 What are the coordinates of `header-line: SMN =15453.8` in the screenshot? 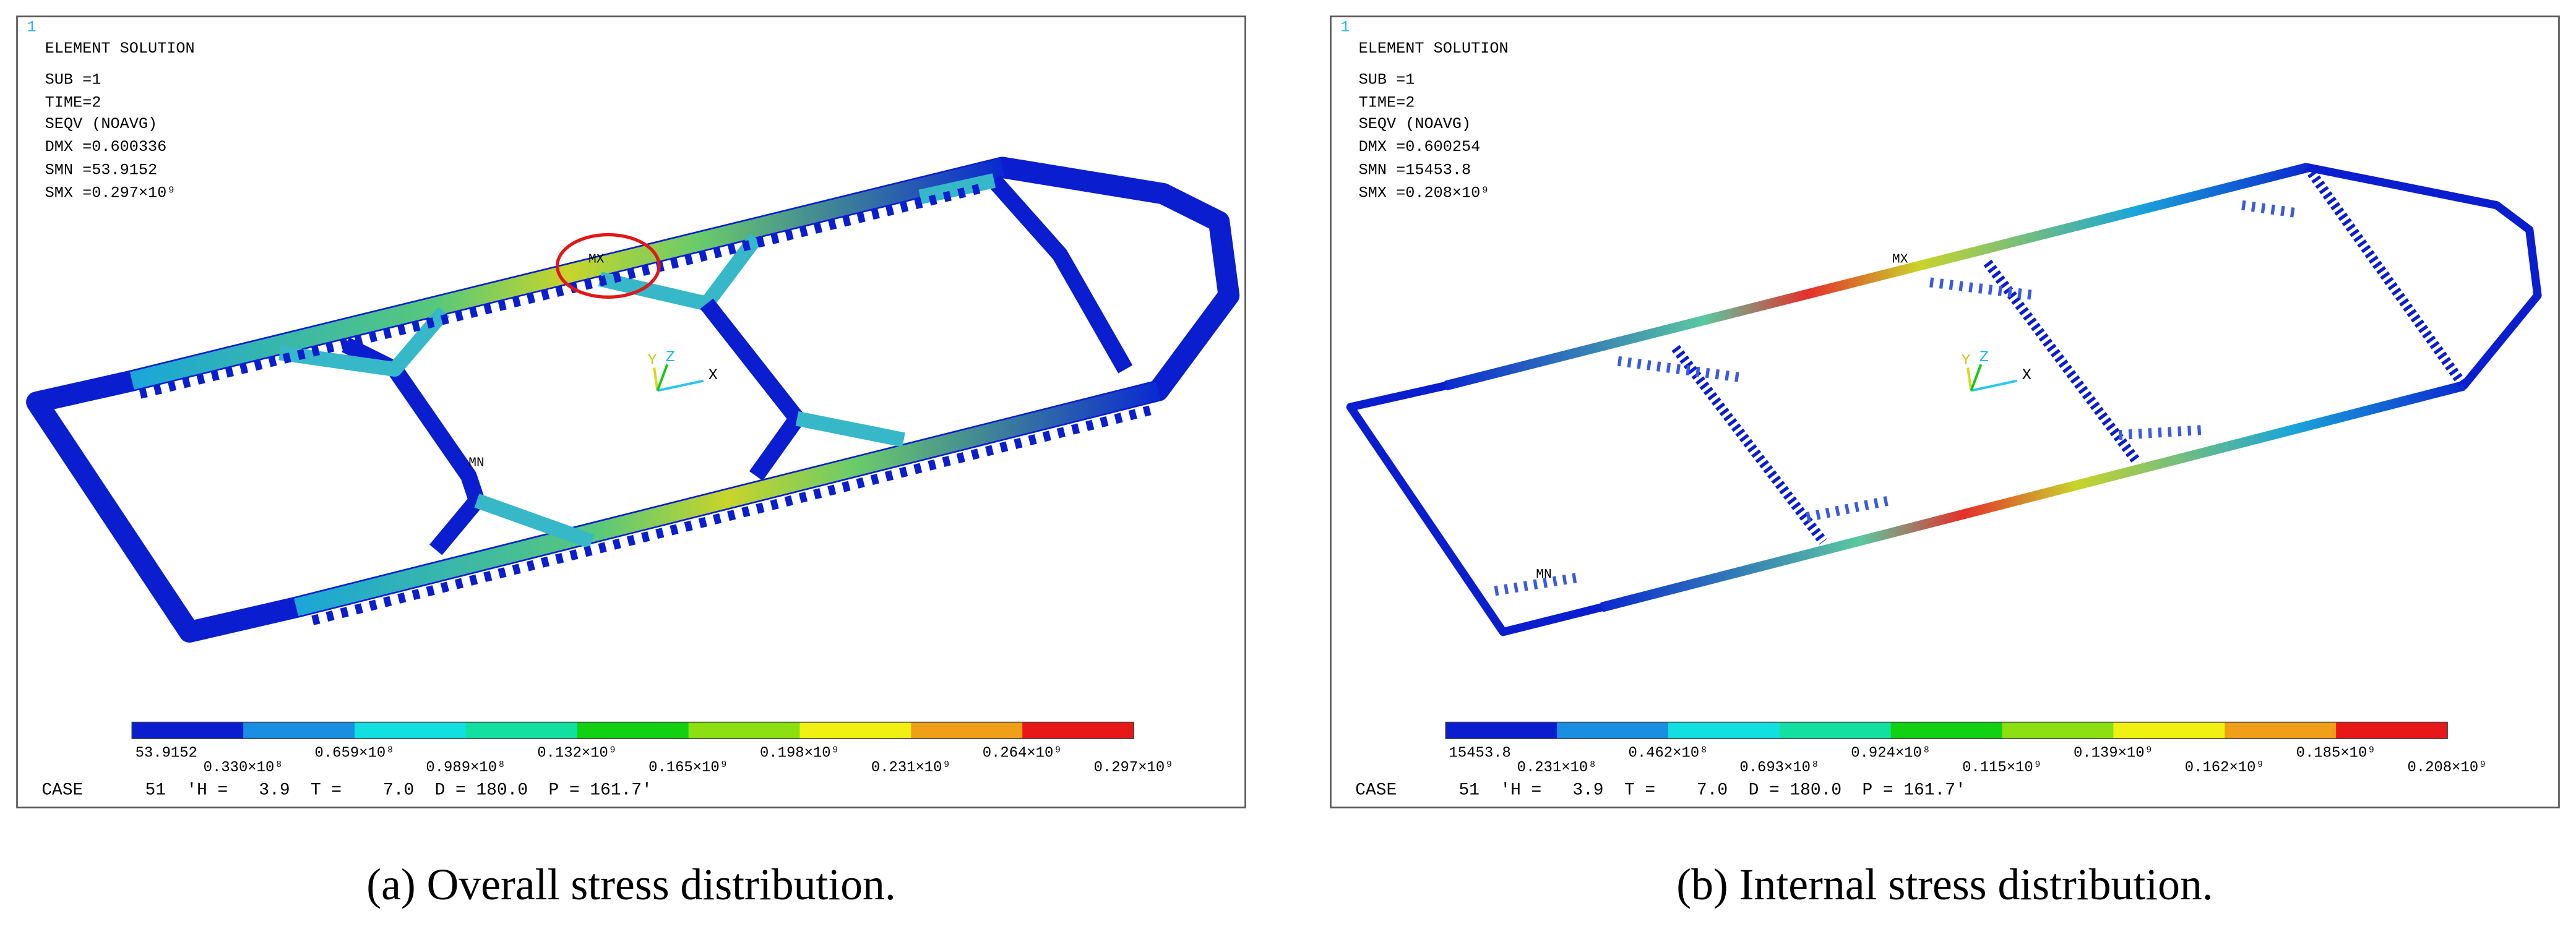 It's located at (1415, 170).